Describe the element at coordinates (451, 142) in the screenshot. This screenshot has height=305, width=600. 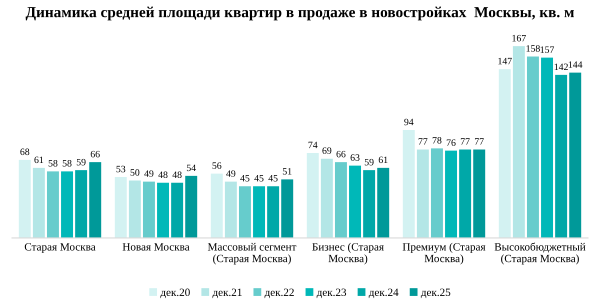
I see `data-label: 76` at that location.